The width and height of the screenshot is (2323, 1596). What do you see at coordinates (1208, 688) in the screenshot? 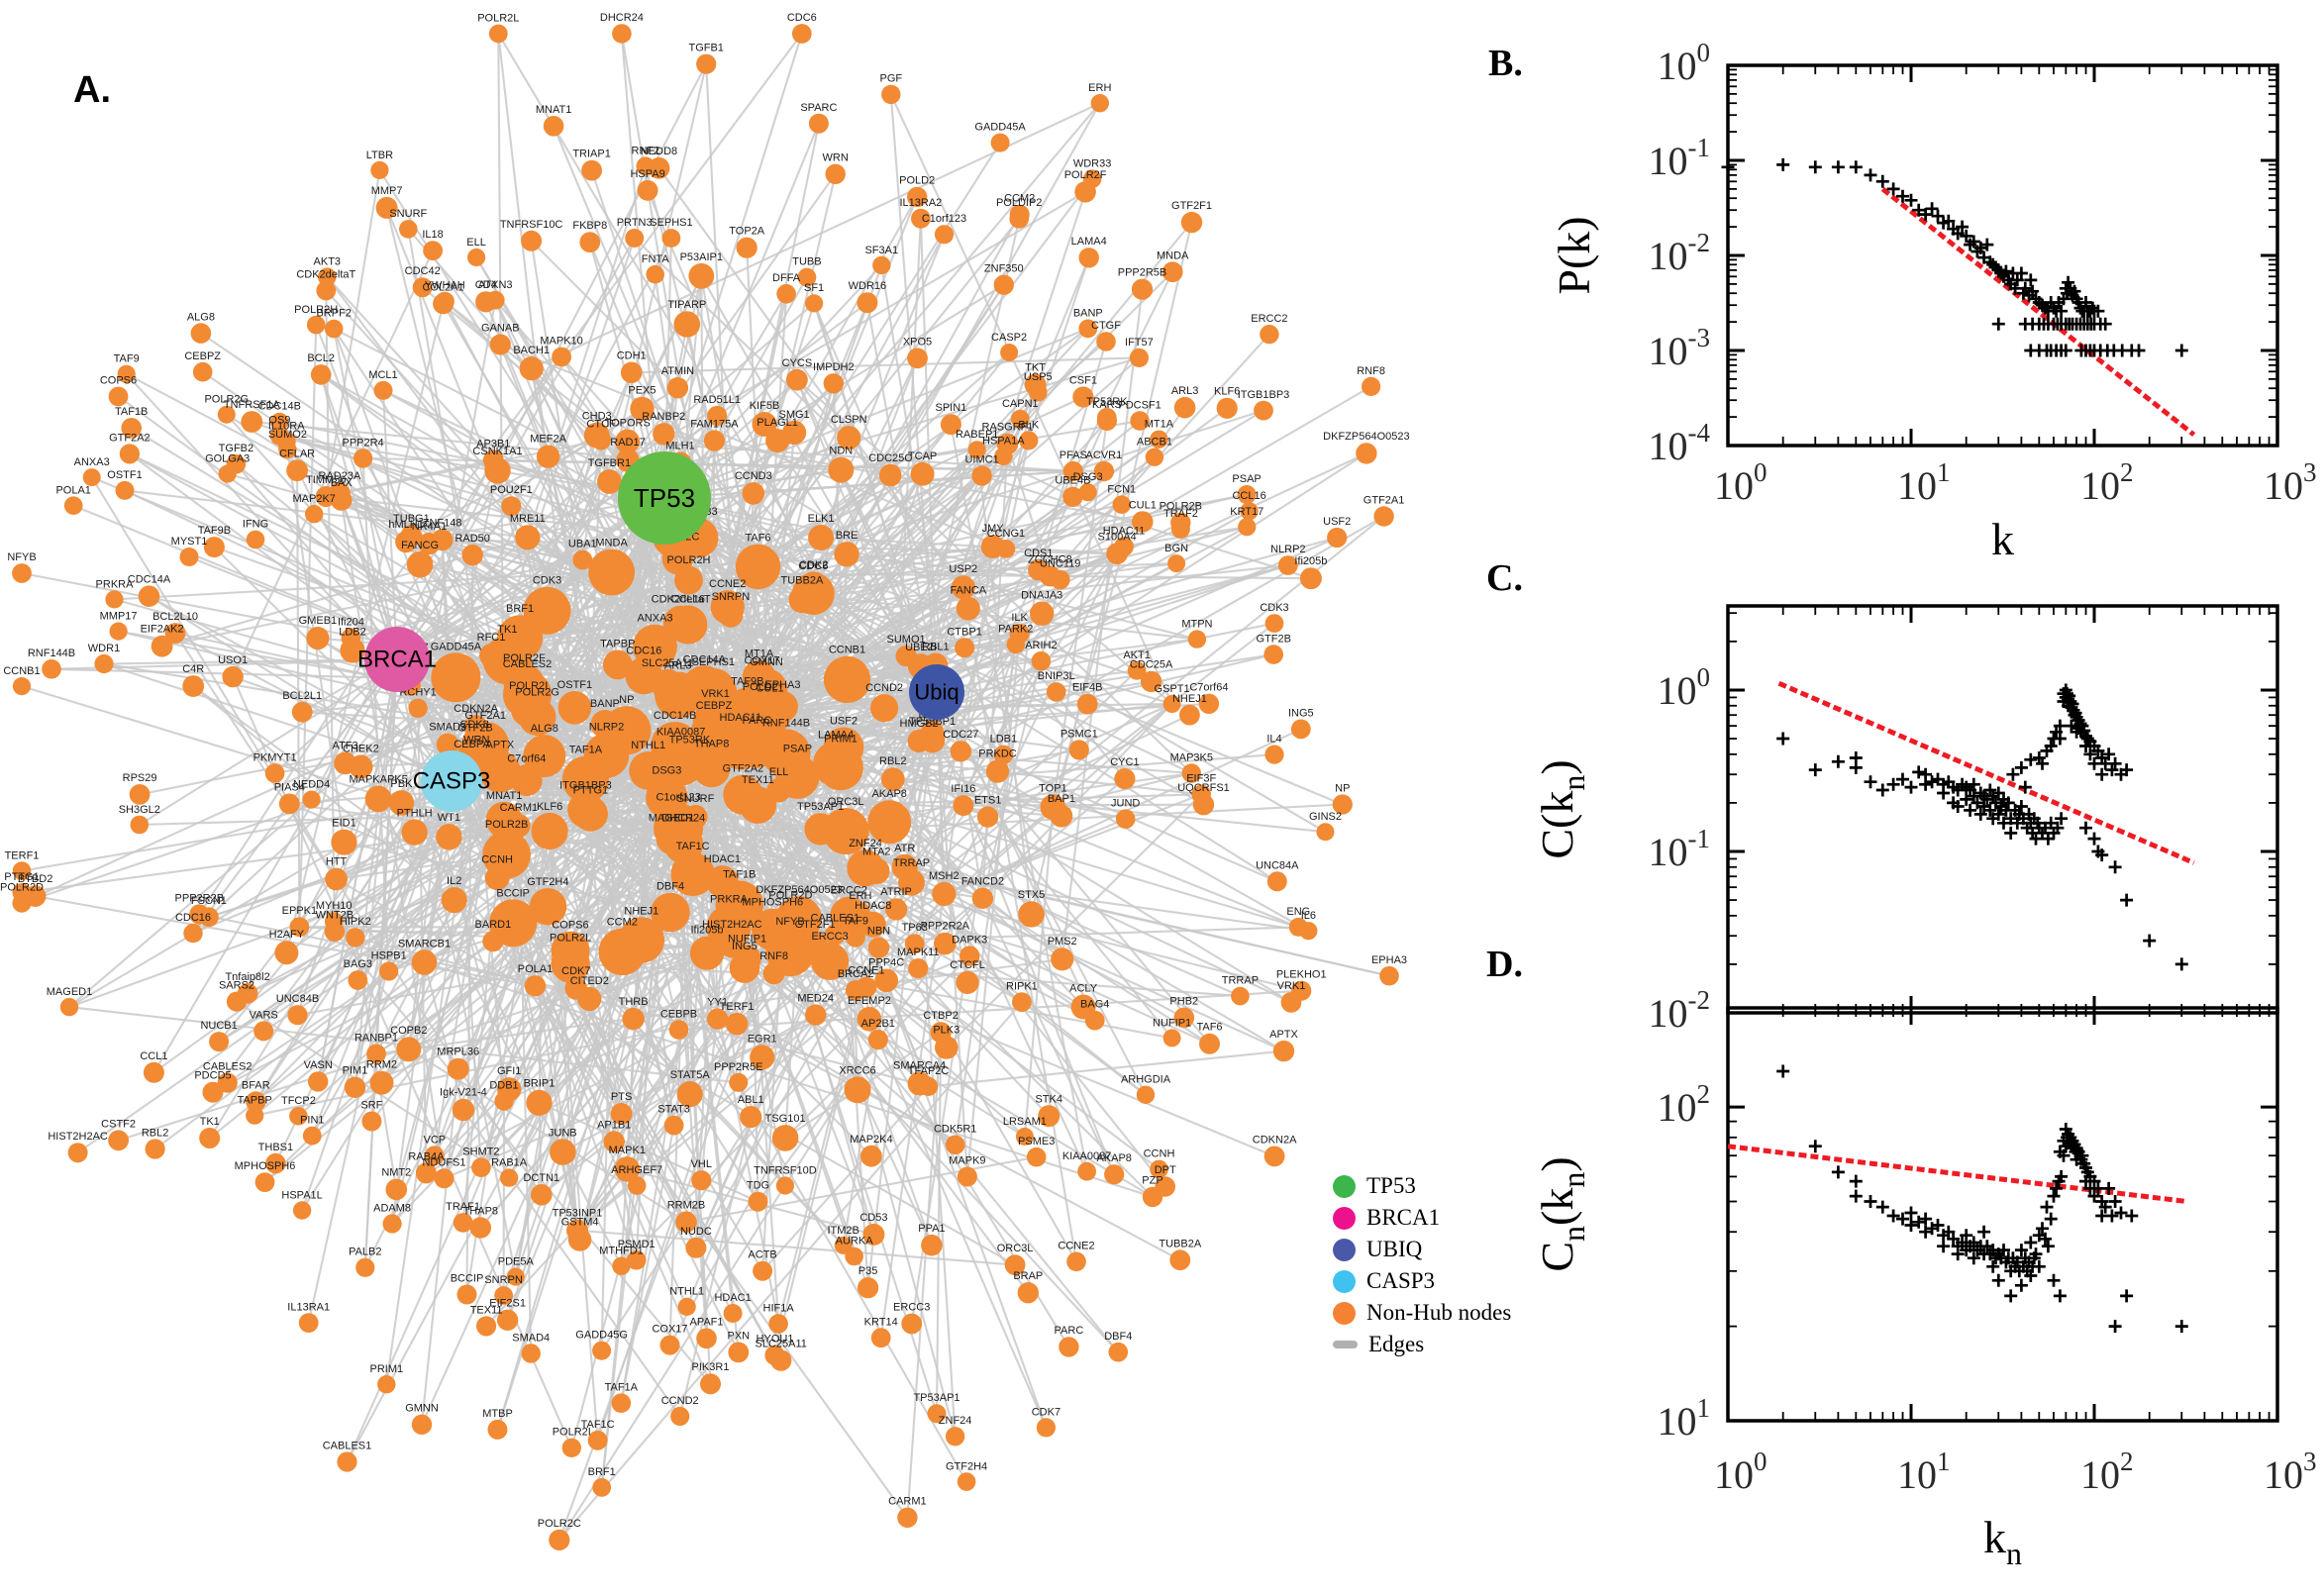
I see `gene-label: C7orf64` at bounding box center [1208, 688].